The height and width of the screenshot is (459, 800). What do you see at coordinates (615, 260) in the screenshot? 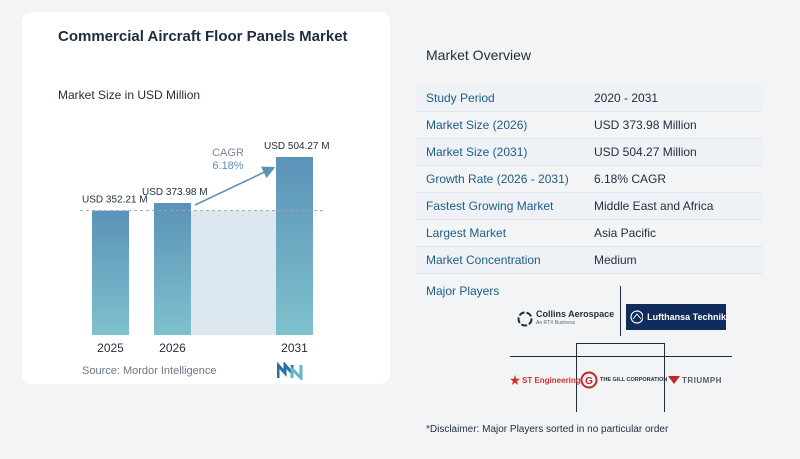
I see `row-value: Medium` at bounding box center [615, 260].